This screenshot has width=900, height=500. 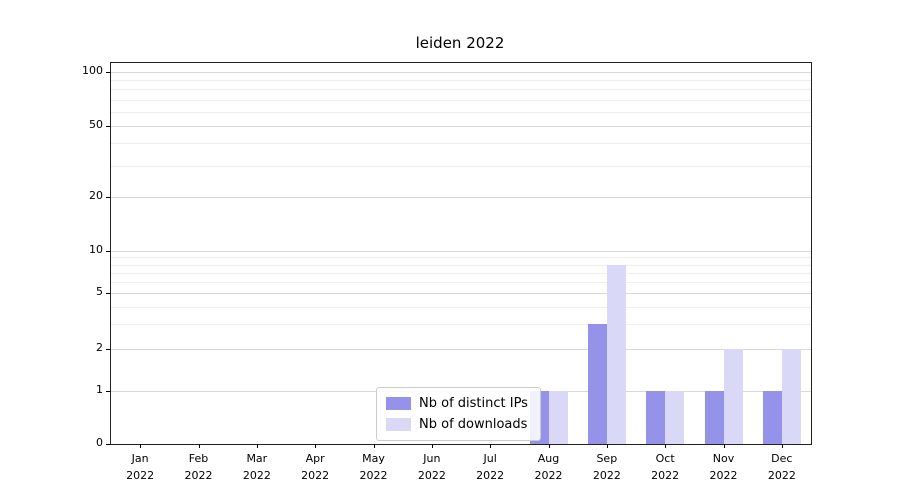 What do you see at coordinates (198, 467) in the screenshot?
I see `x-axis-tick-label: Feb 2022` at bounding box center [198, 467].